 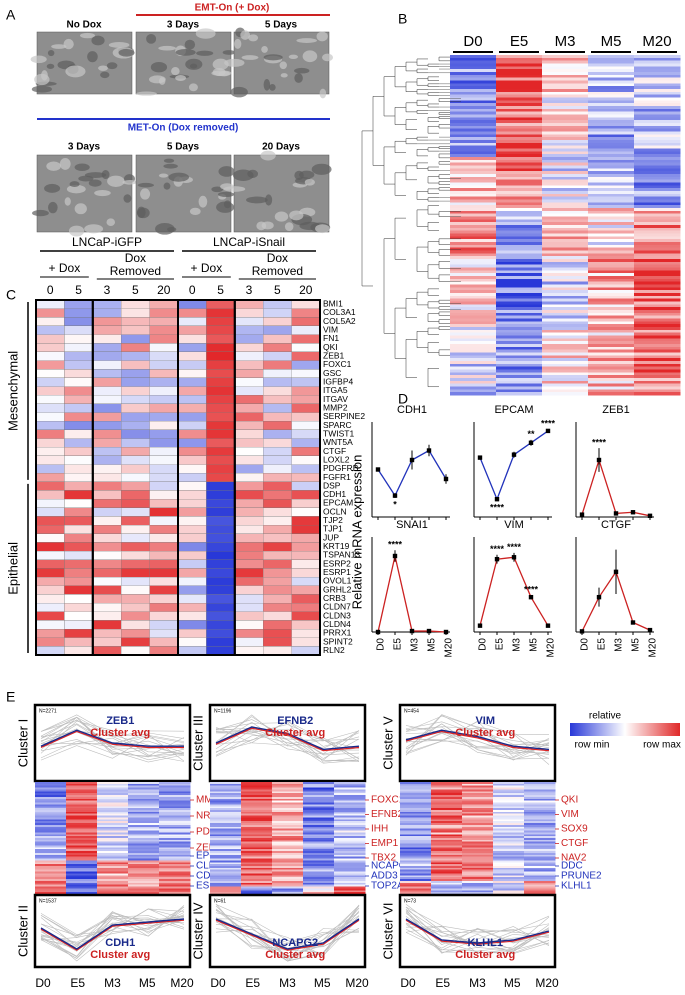 I want to click on data-point, so click(x=633, y=622).